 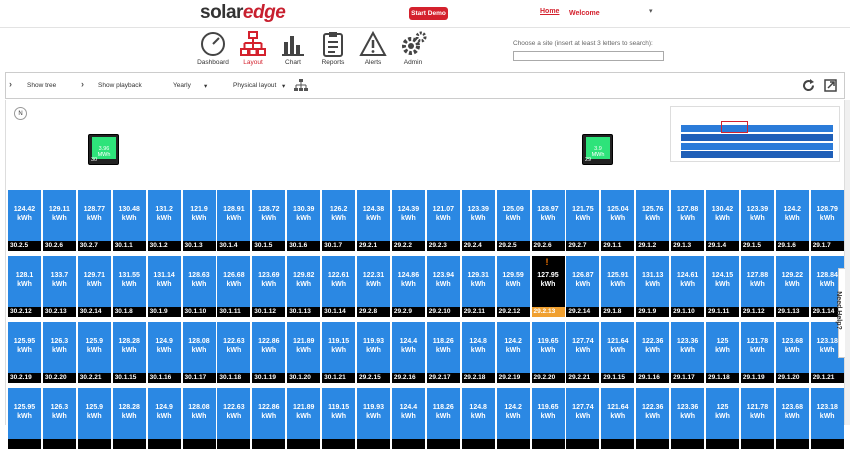 What do you see at coordinates (688, 352) in the screenshot?
I see `solar-panel: 123.36 kWh 29.1.17` at bounding box center [688, 352].